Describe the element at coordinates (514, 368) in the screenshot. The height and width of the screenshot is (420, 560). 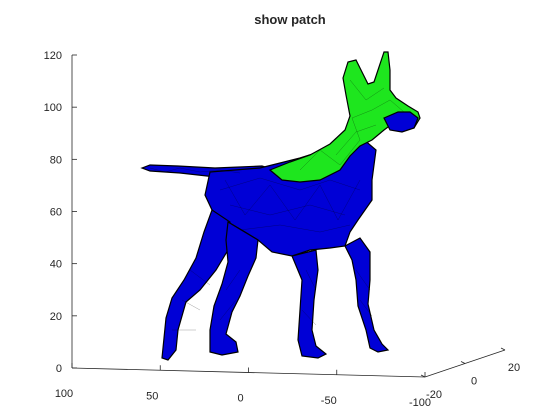
I see `y-tick-label: 20` at that location.